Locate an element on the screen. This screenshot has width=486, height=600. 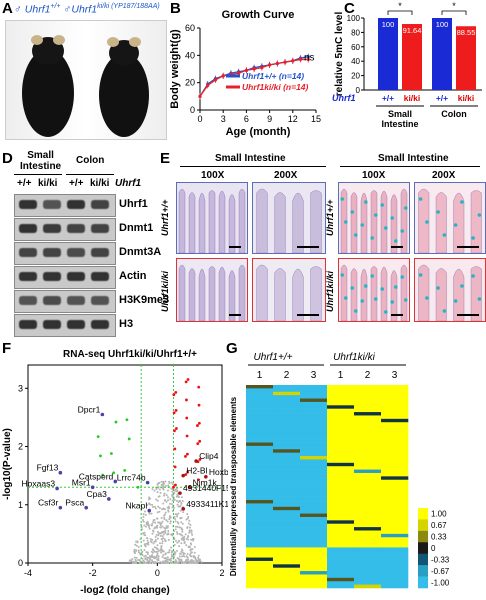
panel-d-label: D is located at coordinates (7, 158).